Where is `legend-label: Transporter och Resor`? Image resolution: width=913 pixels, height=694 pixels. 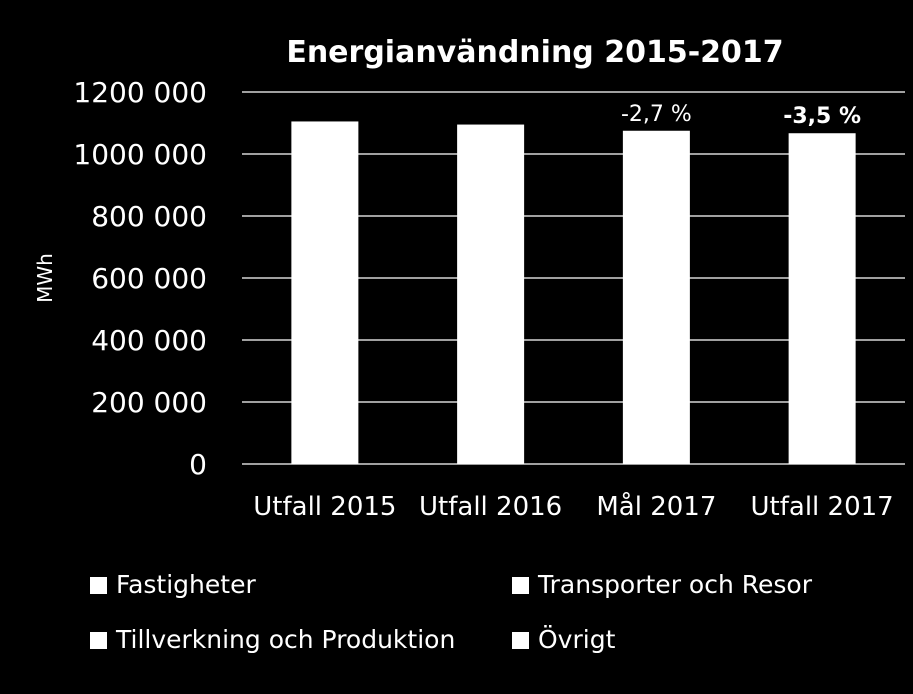 legend-label: Transporter och Resor is located at coordinates (675, 584).